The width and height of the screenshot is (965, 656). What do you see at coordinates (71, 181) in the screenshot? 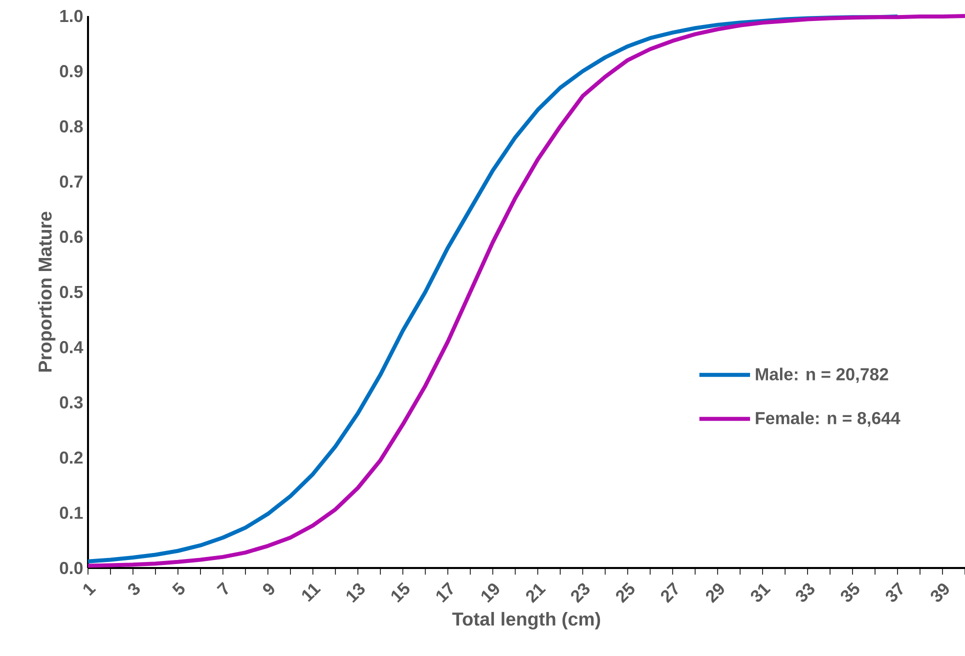
I see `y-tick-label: 0.7` at bounding box center [71, 181].